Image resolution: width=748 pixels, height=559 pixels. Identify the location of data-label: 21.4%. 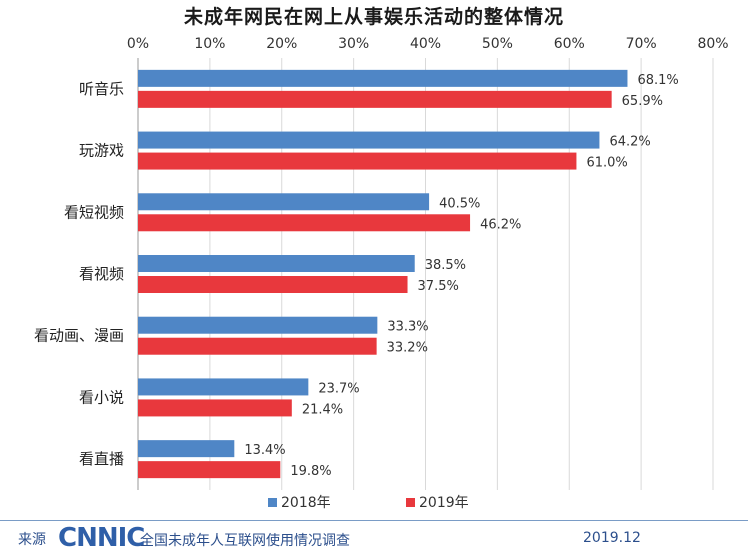
(322, 409).